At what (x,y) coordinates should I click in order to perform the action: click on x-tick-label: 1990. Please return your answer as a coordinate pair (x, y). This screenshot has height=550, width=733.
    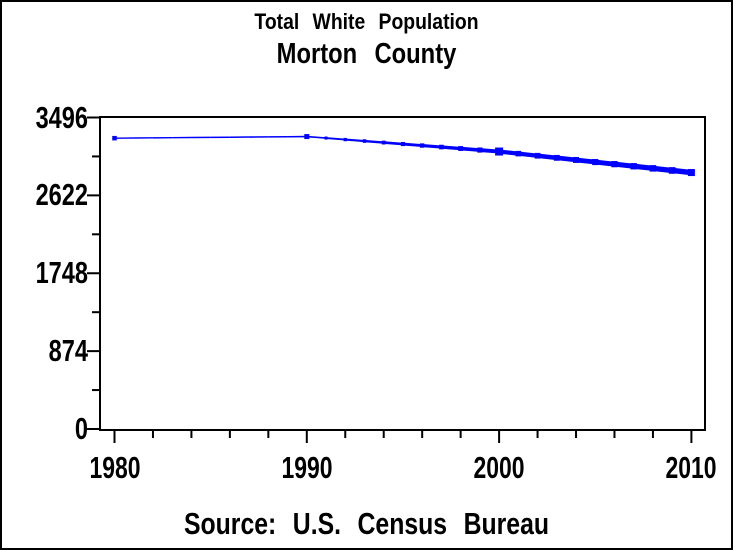
    Looking at the image, I should click on (307, 467).